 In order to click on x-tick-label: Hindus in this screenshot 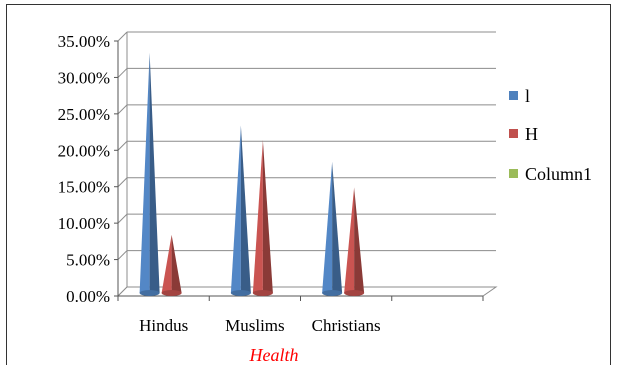, I will do `click(163, 325)`.